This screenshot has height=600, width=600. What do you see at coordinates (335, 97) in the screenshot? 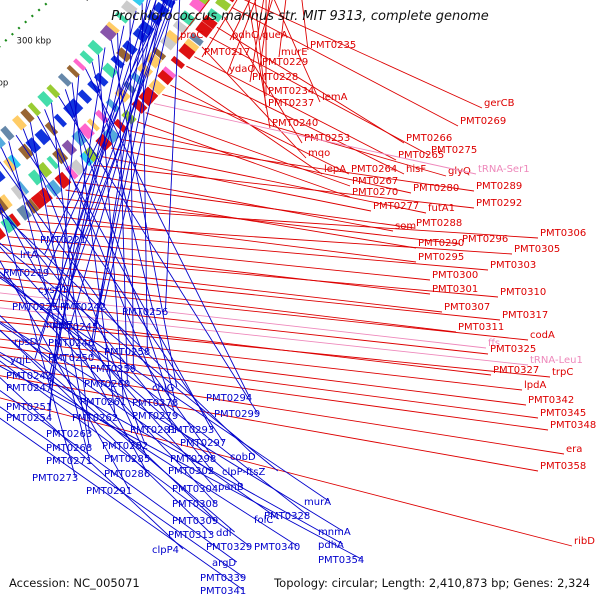
I see `forward-gene-label: lemA` at bounding box center [335, 97].